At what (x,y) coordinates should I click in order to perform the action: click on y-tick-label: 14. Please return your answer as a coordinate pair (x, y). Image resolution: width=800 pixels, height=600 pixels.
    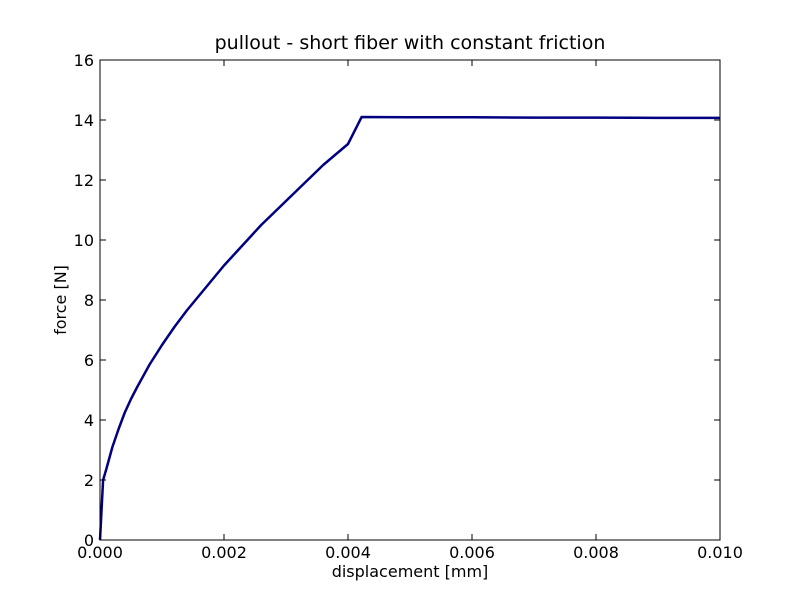
    Looking at the image, I should click on (84, 120).